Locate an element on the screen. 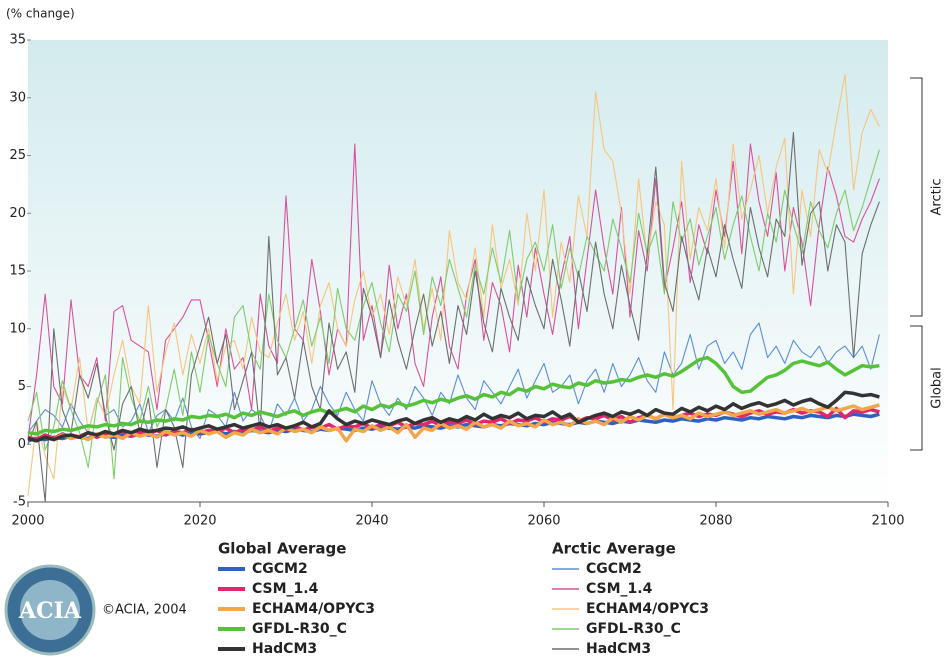 The image size is (944, 659). legend-title: Global Average is located at coordinates (282, 549).